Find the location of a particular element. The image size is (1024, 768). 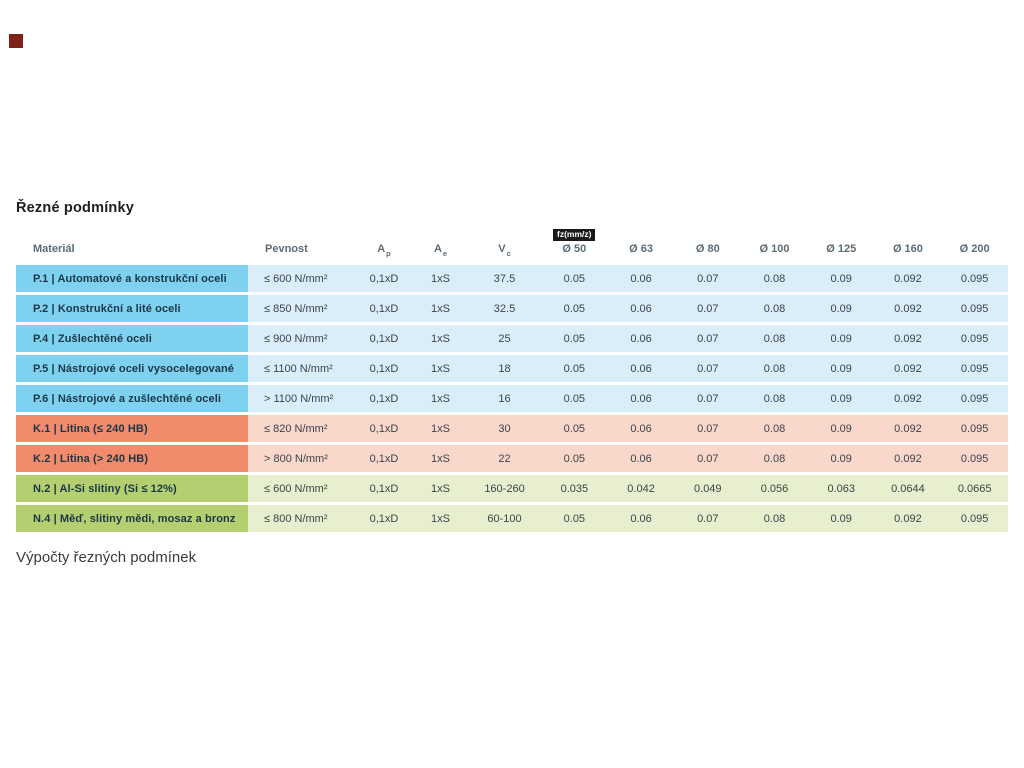

pevnost-cell: ≤ 850 N/mm² is located at coordinates (301, 308).